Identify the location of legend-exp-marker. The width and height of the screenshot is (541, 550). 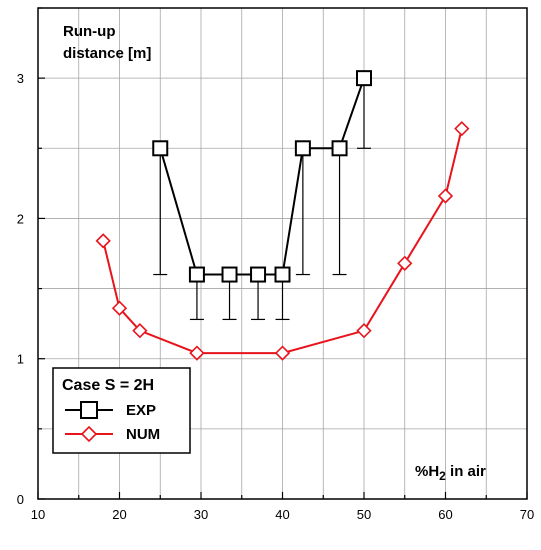
(89, 410).